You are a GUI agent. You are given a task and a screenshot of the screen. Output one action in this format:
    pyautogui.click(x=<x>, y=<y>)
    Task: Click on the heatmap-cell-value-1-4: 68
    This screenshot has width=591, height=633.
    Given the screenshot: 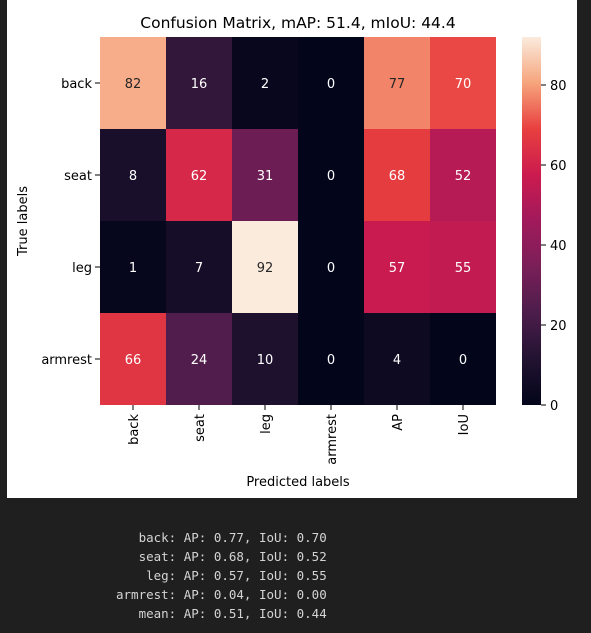 What is the action you would take?
    pyautogui.click(x=397, y=176)
    